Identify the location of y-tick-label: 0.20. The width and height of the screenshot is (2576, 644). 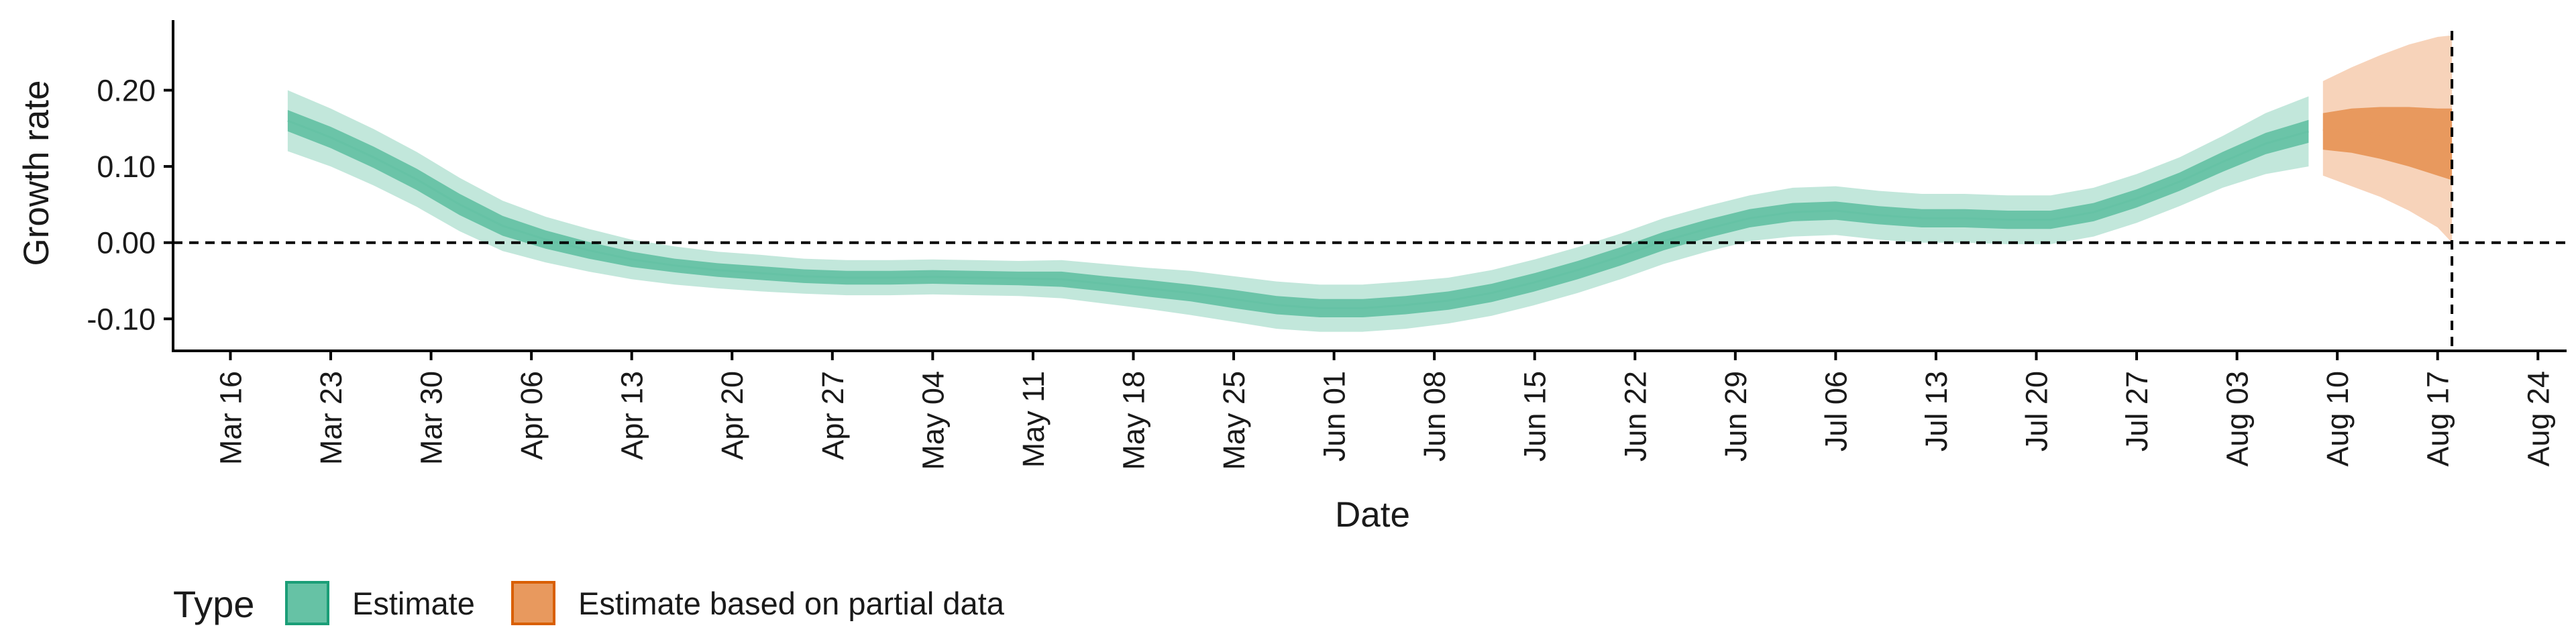
(126, 91).